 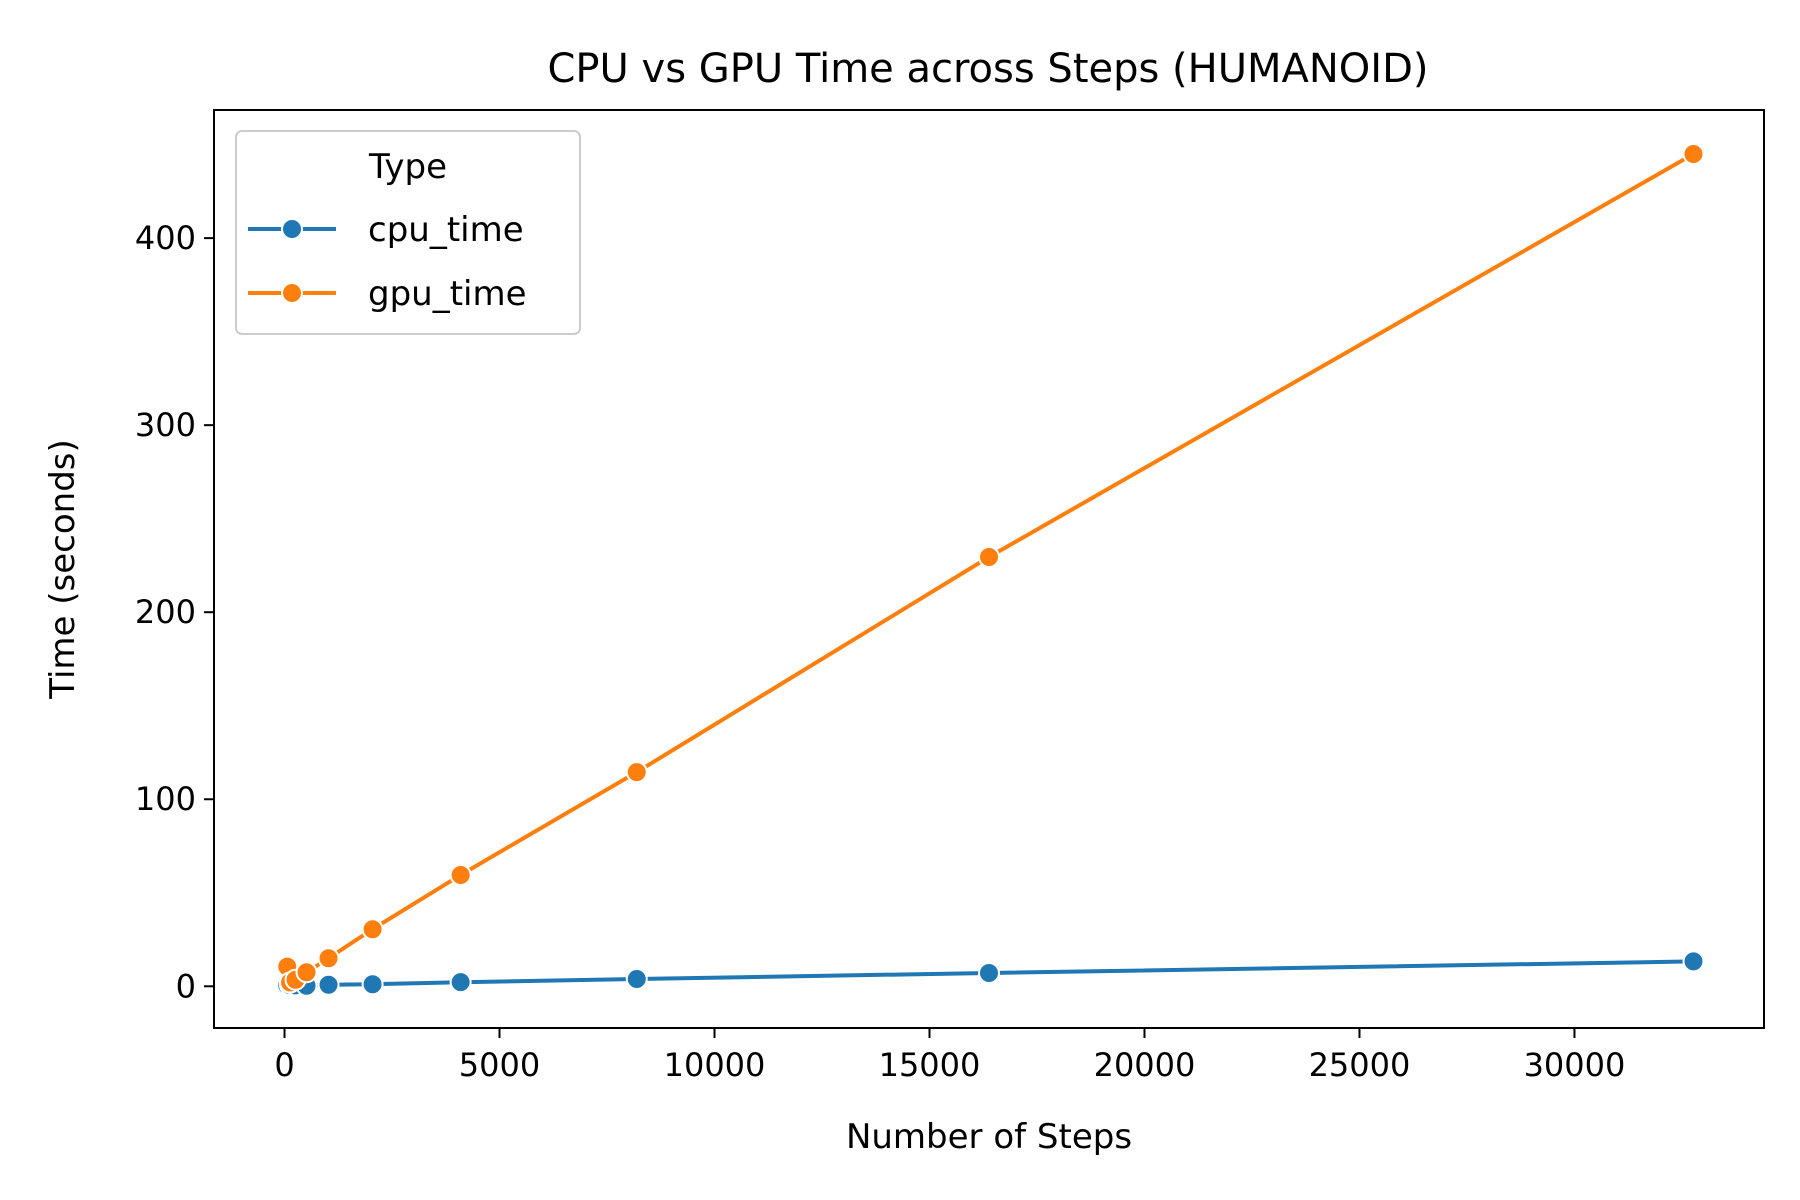 I want to click on legend-title: Type, so click(x=407, y=167).